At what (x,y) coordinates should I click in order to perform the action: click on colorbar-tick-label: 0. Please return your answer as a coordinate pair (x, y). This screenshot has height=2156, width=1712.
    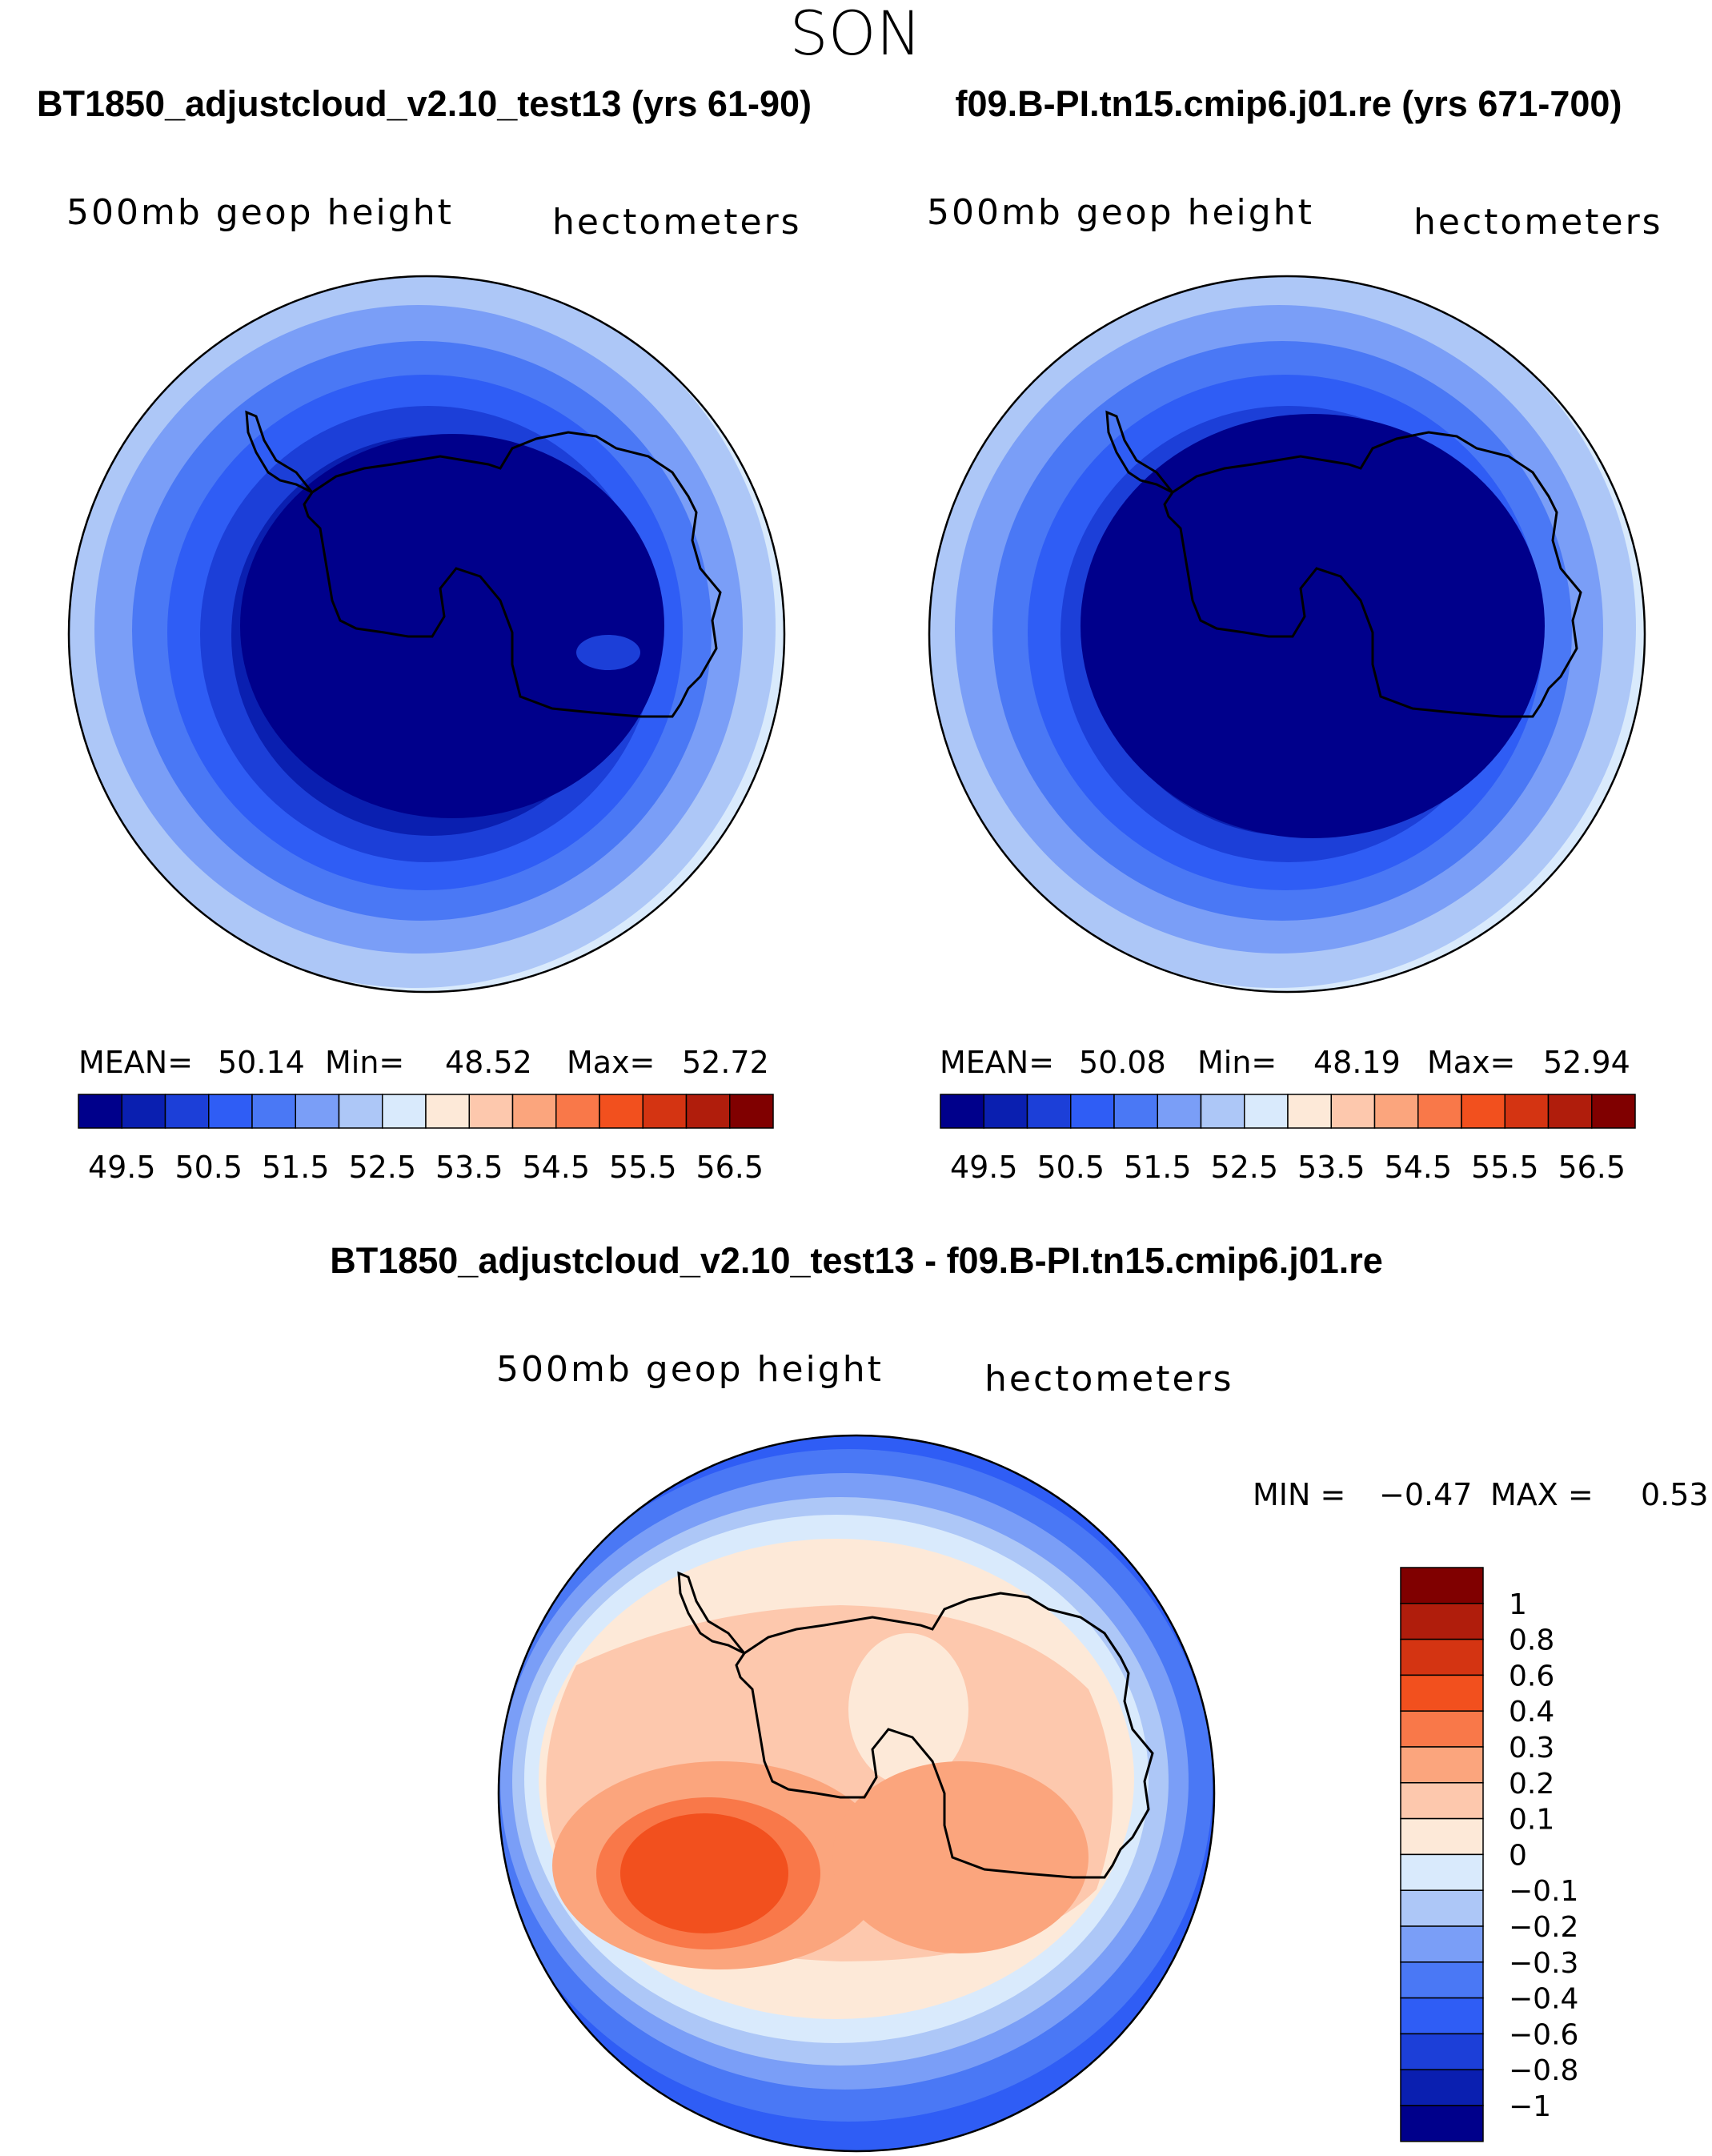
    Looking at the image, I should click on (1518, 1855).